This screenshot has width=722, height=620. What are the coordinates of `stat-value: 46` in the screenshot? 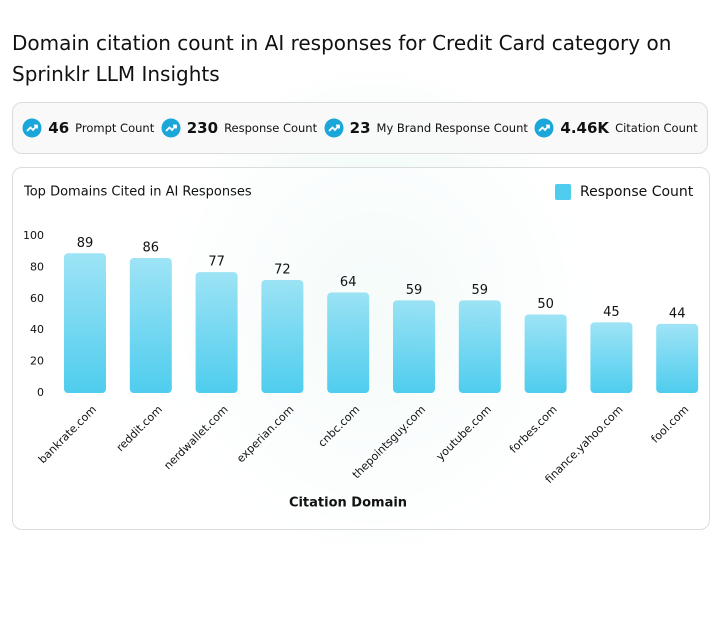 It's located at (59, 128).